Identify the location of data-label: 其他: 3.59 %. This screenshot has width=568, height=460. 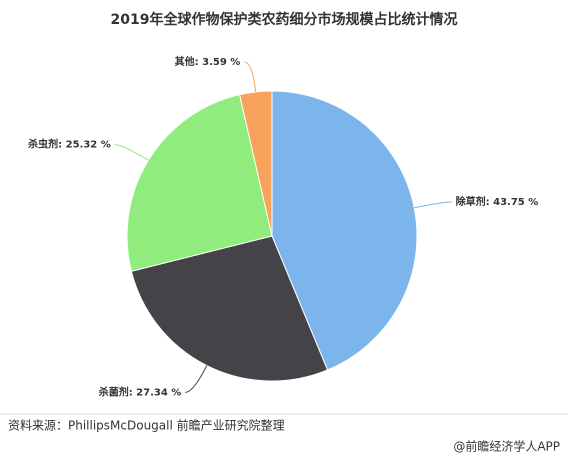
(208, 61).